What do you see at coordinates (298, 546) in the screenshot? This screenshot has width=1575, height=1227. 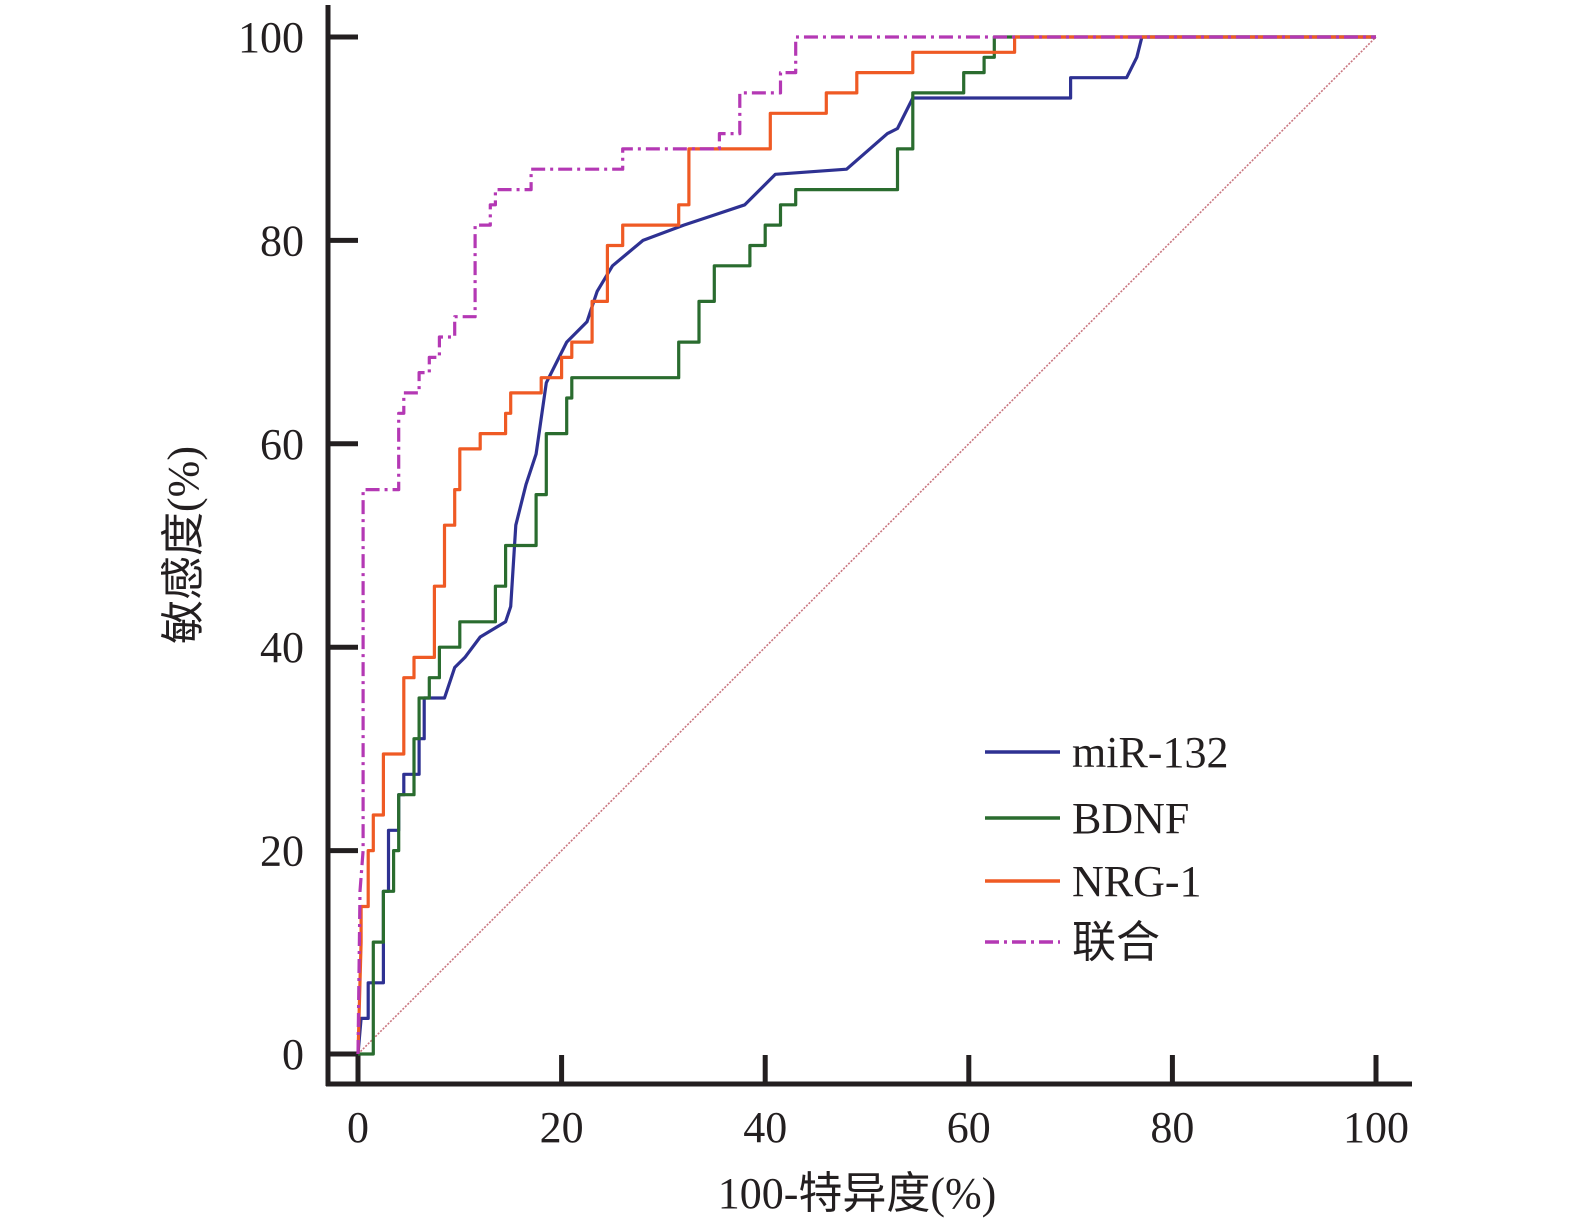 I see `y-ticks: 0 20 40 60 80 100` at bounding box center [298, 546].